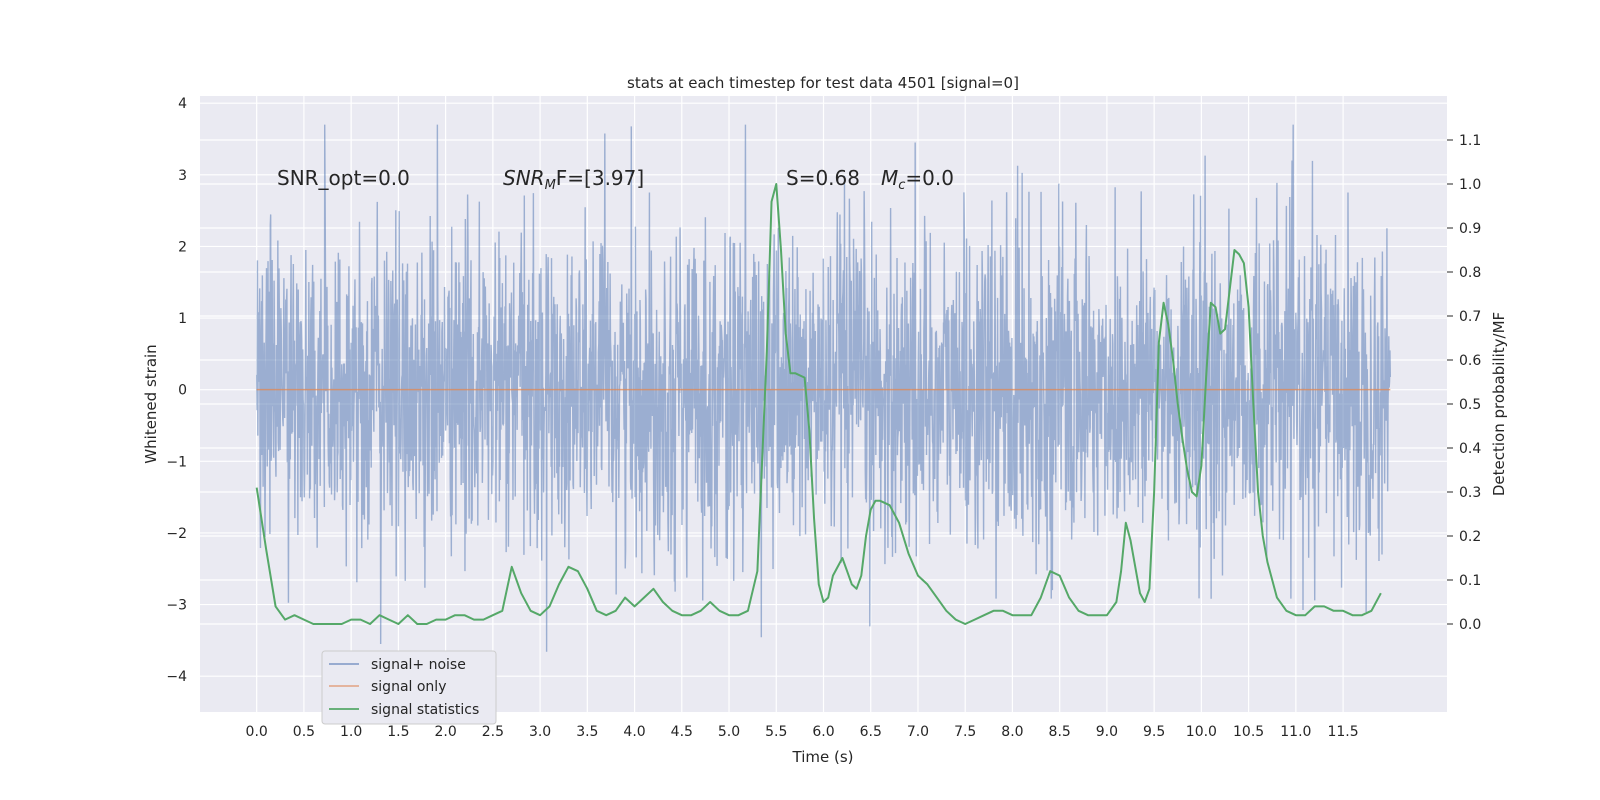 This screenshot has width=1600, height=800. I want to click on x-tick-18: 9.0, so click(1107, 732).